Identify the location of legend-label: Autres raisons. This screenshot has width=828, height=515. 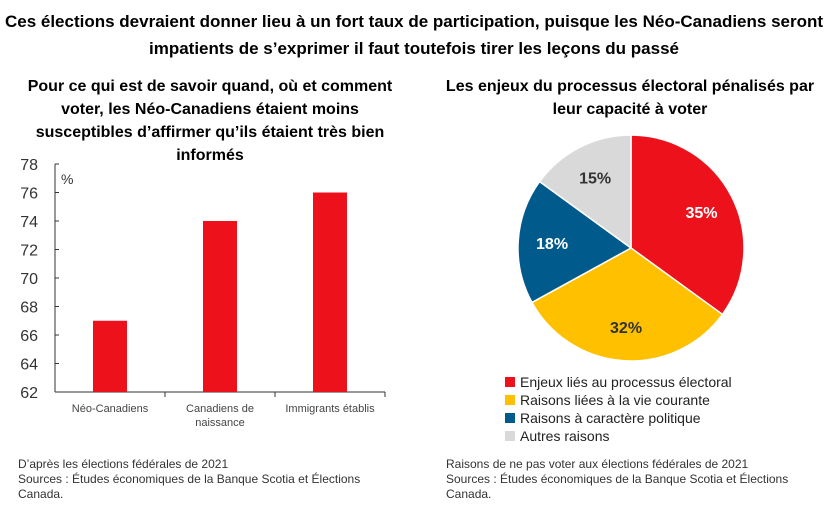
(565, 436).